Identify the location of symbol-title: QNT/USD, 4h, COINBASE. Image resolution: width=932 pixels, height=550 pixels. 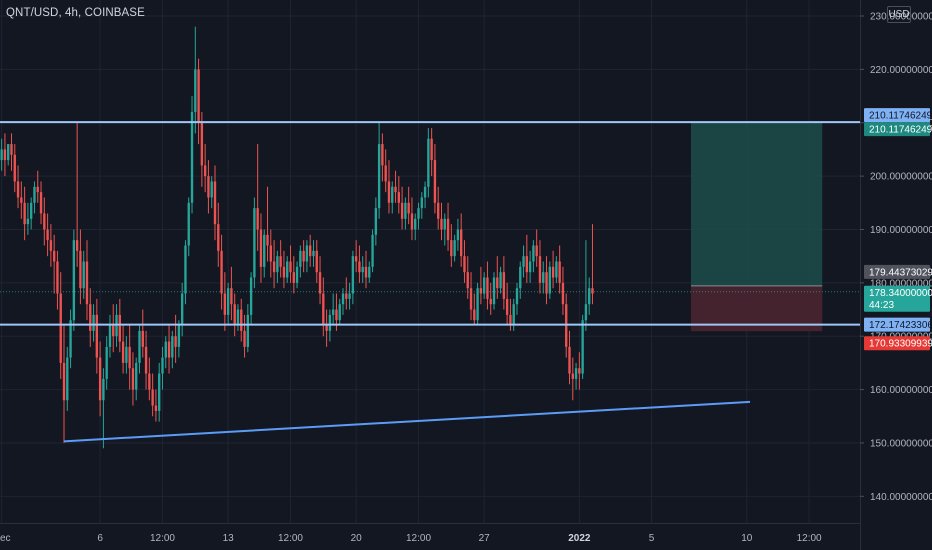
(75, 13).